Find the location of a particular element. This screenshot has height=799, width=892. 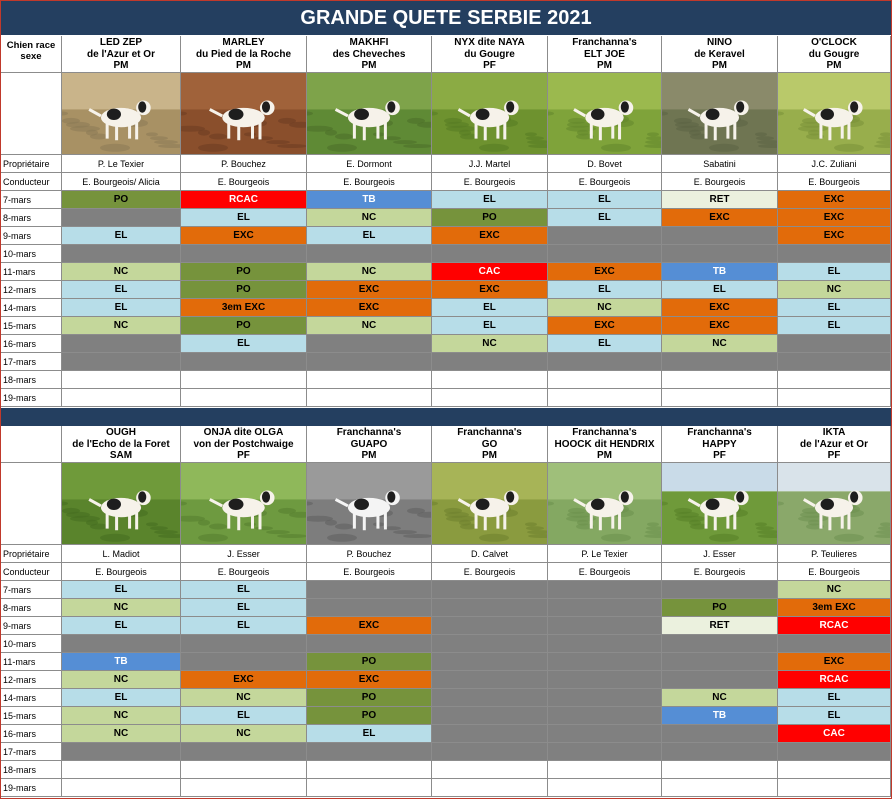

row-label-owner: Propriétaire is located at coordinates (31, 554).